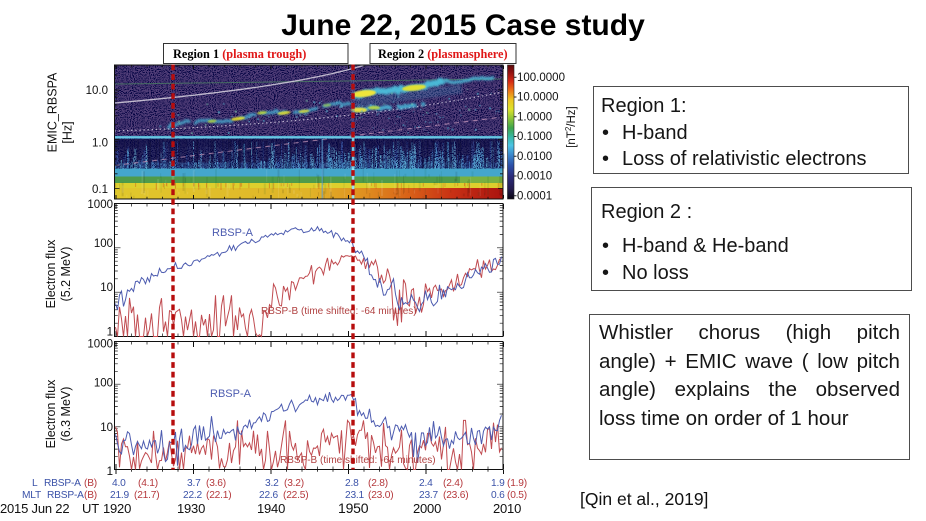 This screenshot has width=926, height=521. I want to click on svg-text: 0.0001, so click(534, 196).